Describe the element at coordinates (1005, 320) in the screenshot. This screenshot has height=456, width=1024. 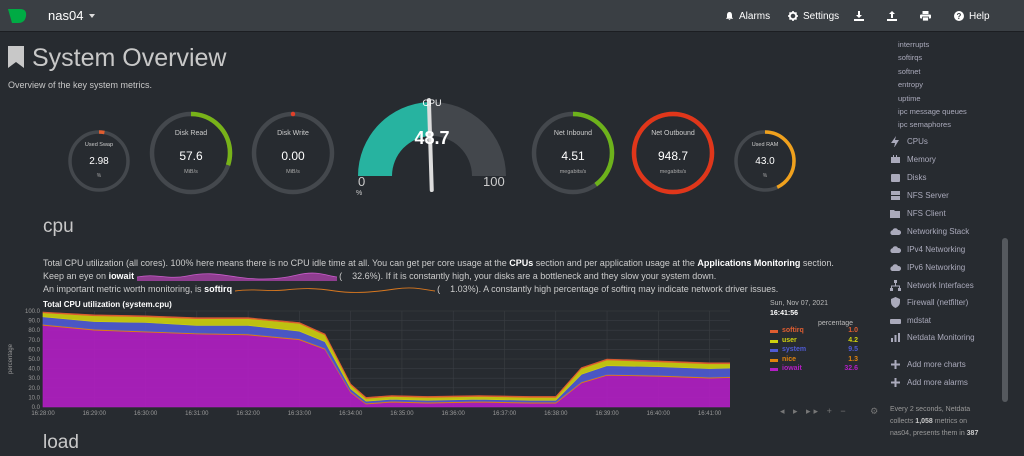
I see `sidebar-scrollbar` at that location.